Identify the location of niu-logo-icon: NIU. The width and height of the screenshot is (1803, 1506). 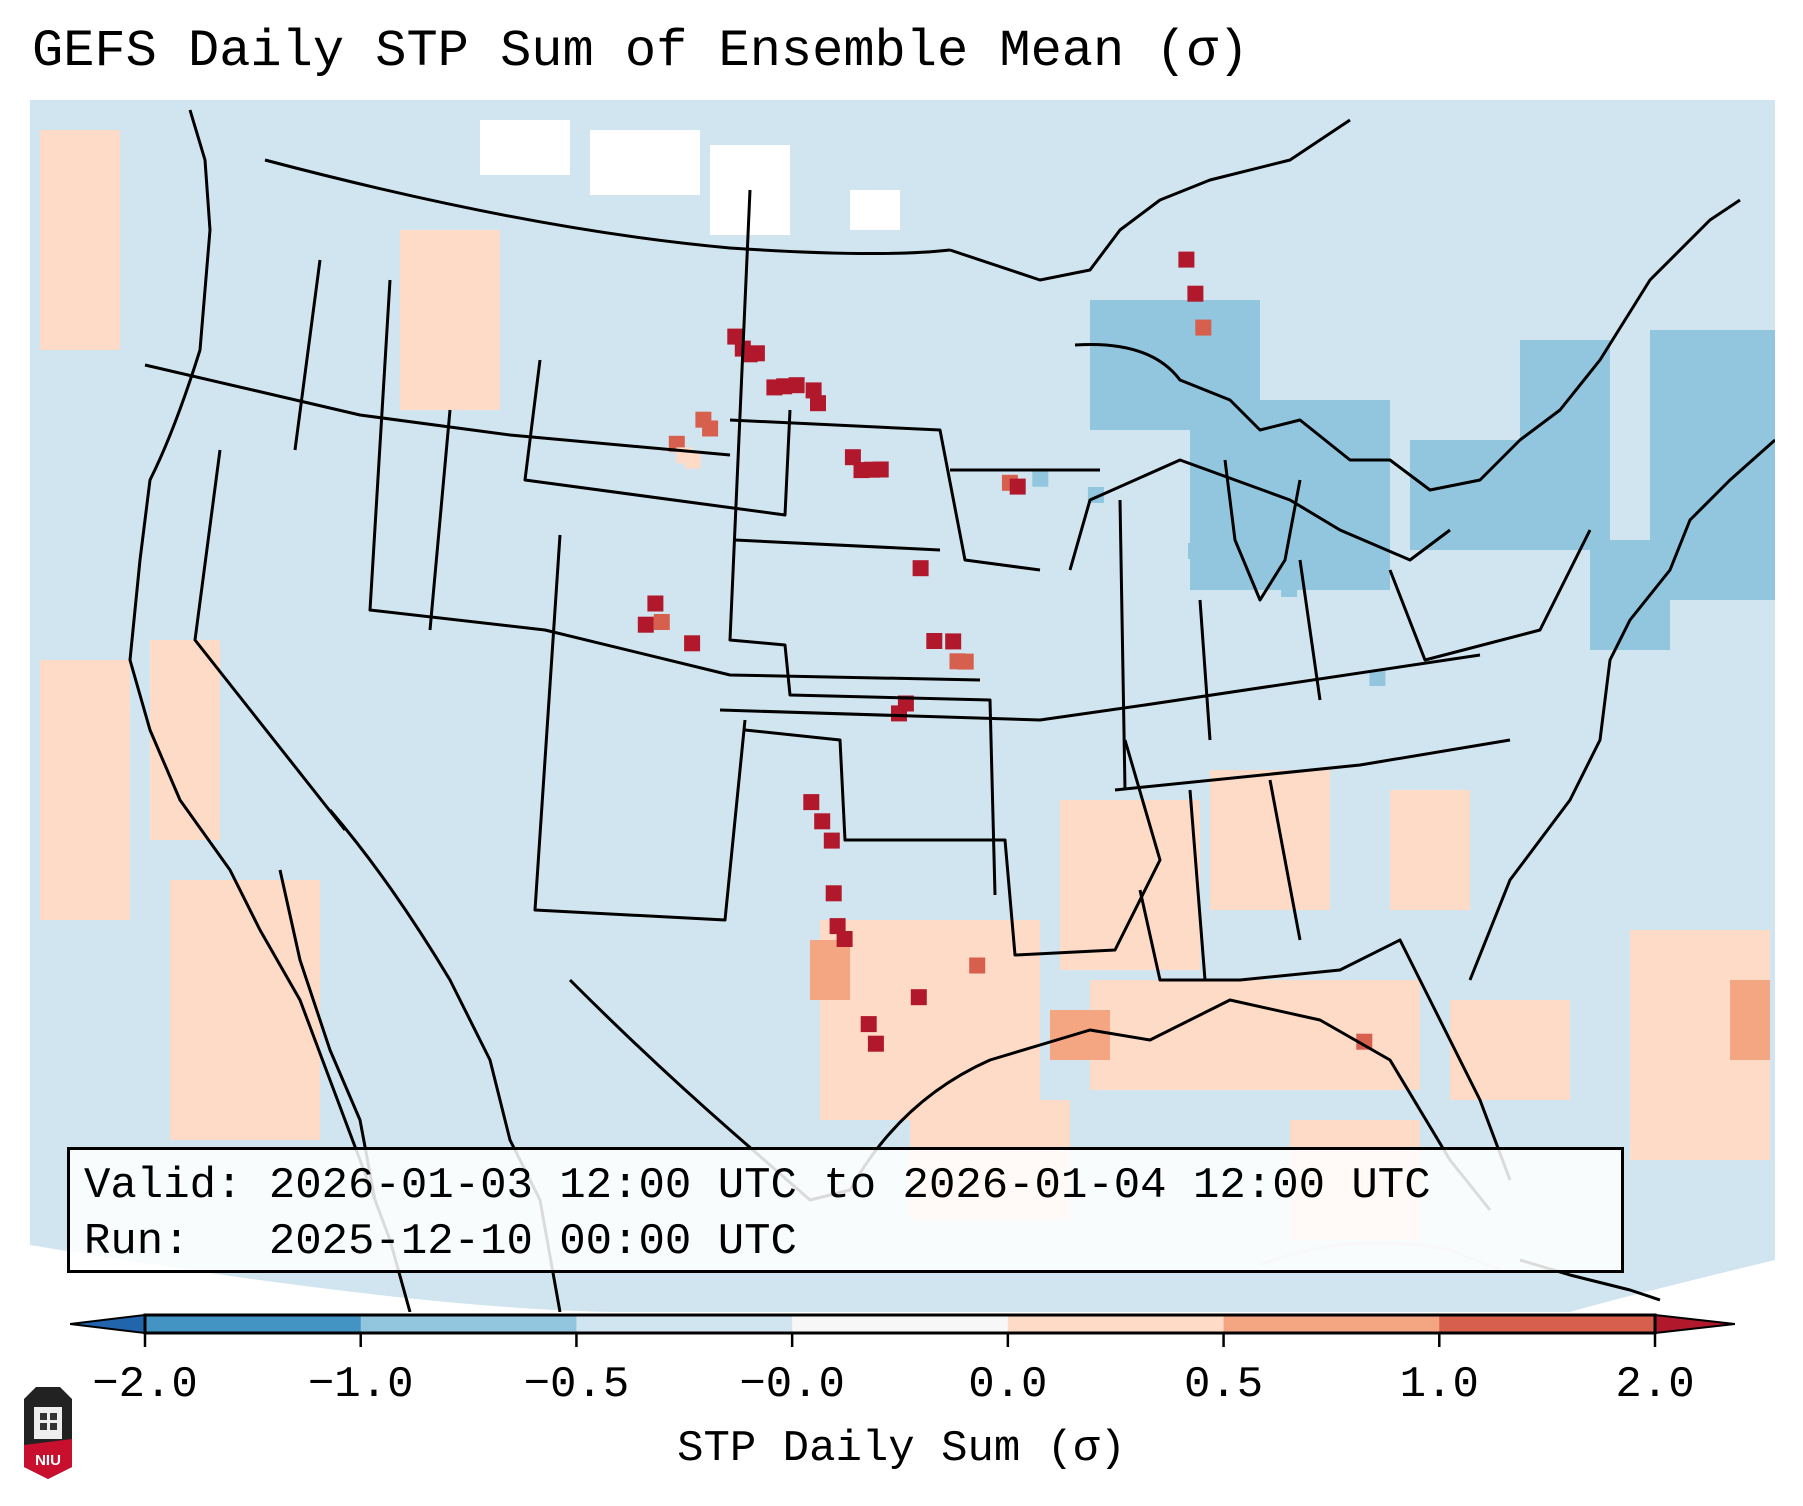
(48, 1433).